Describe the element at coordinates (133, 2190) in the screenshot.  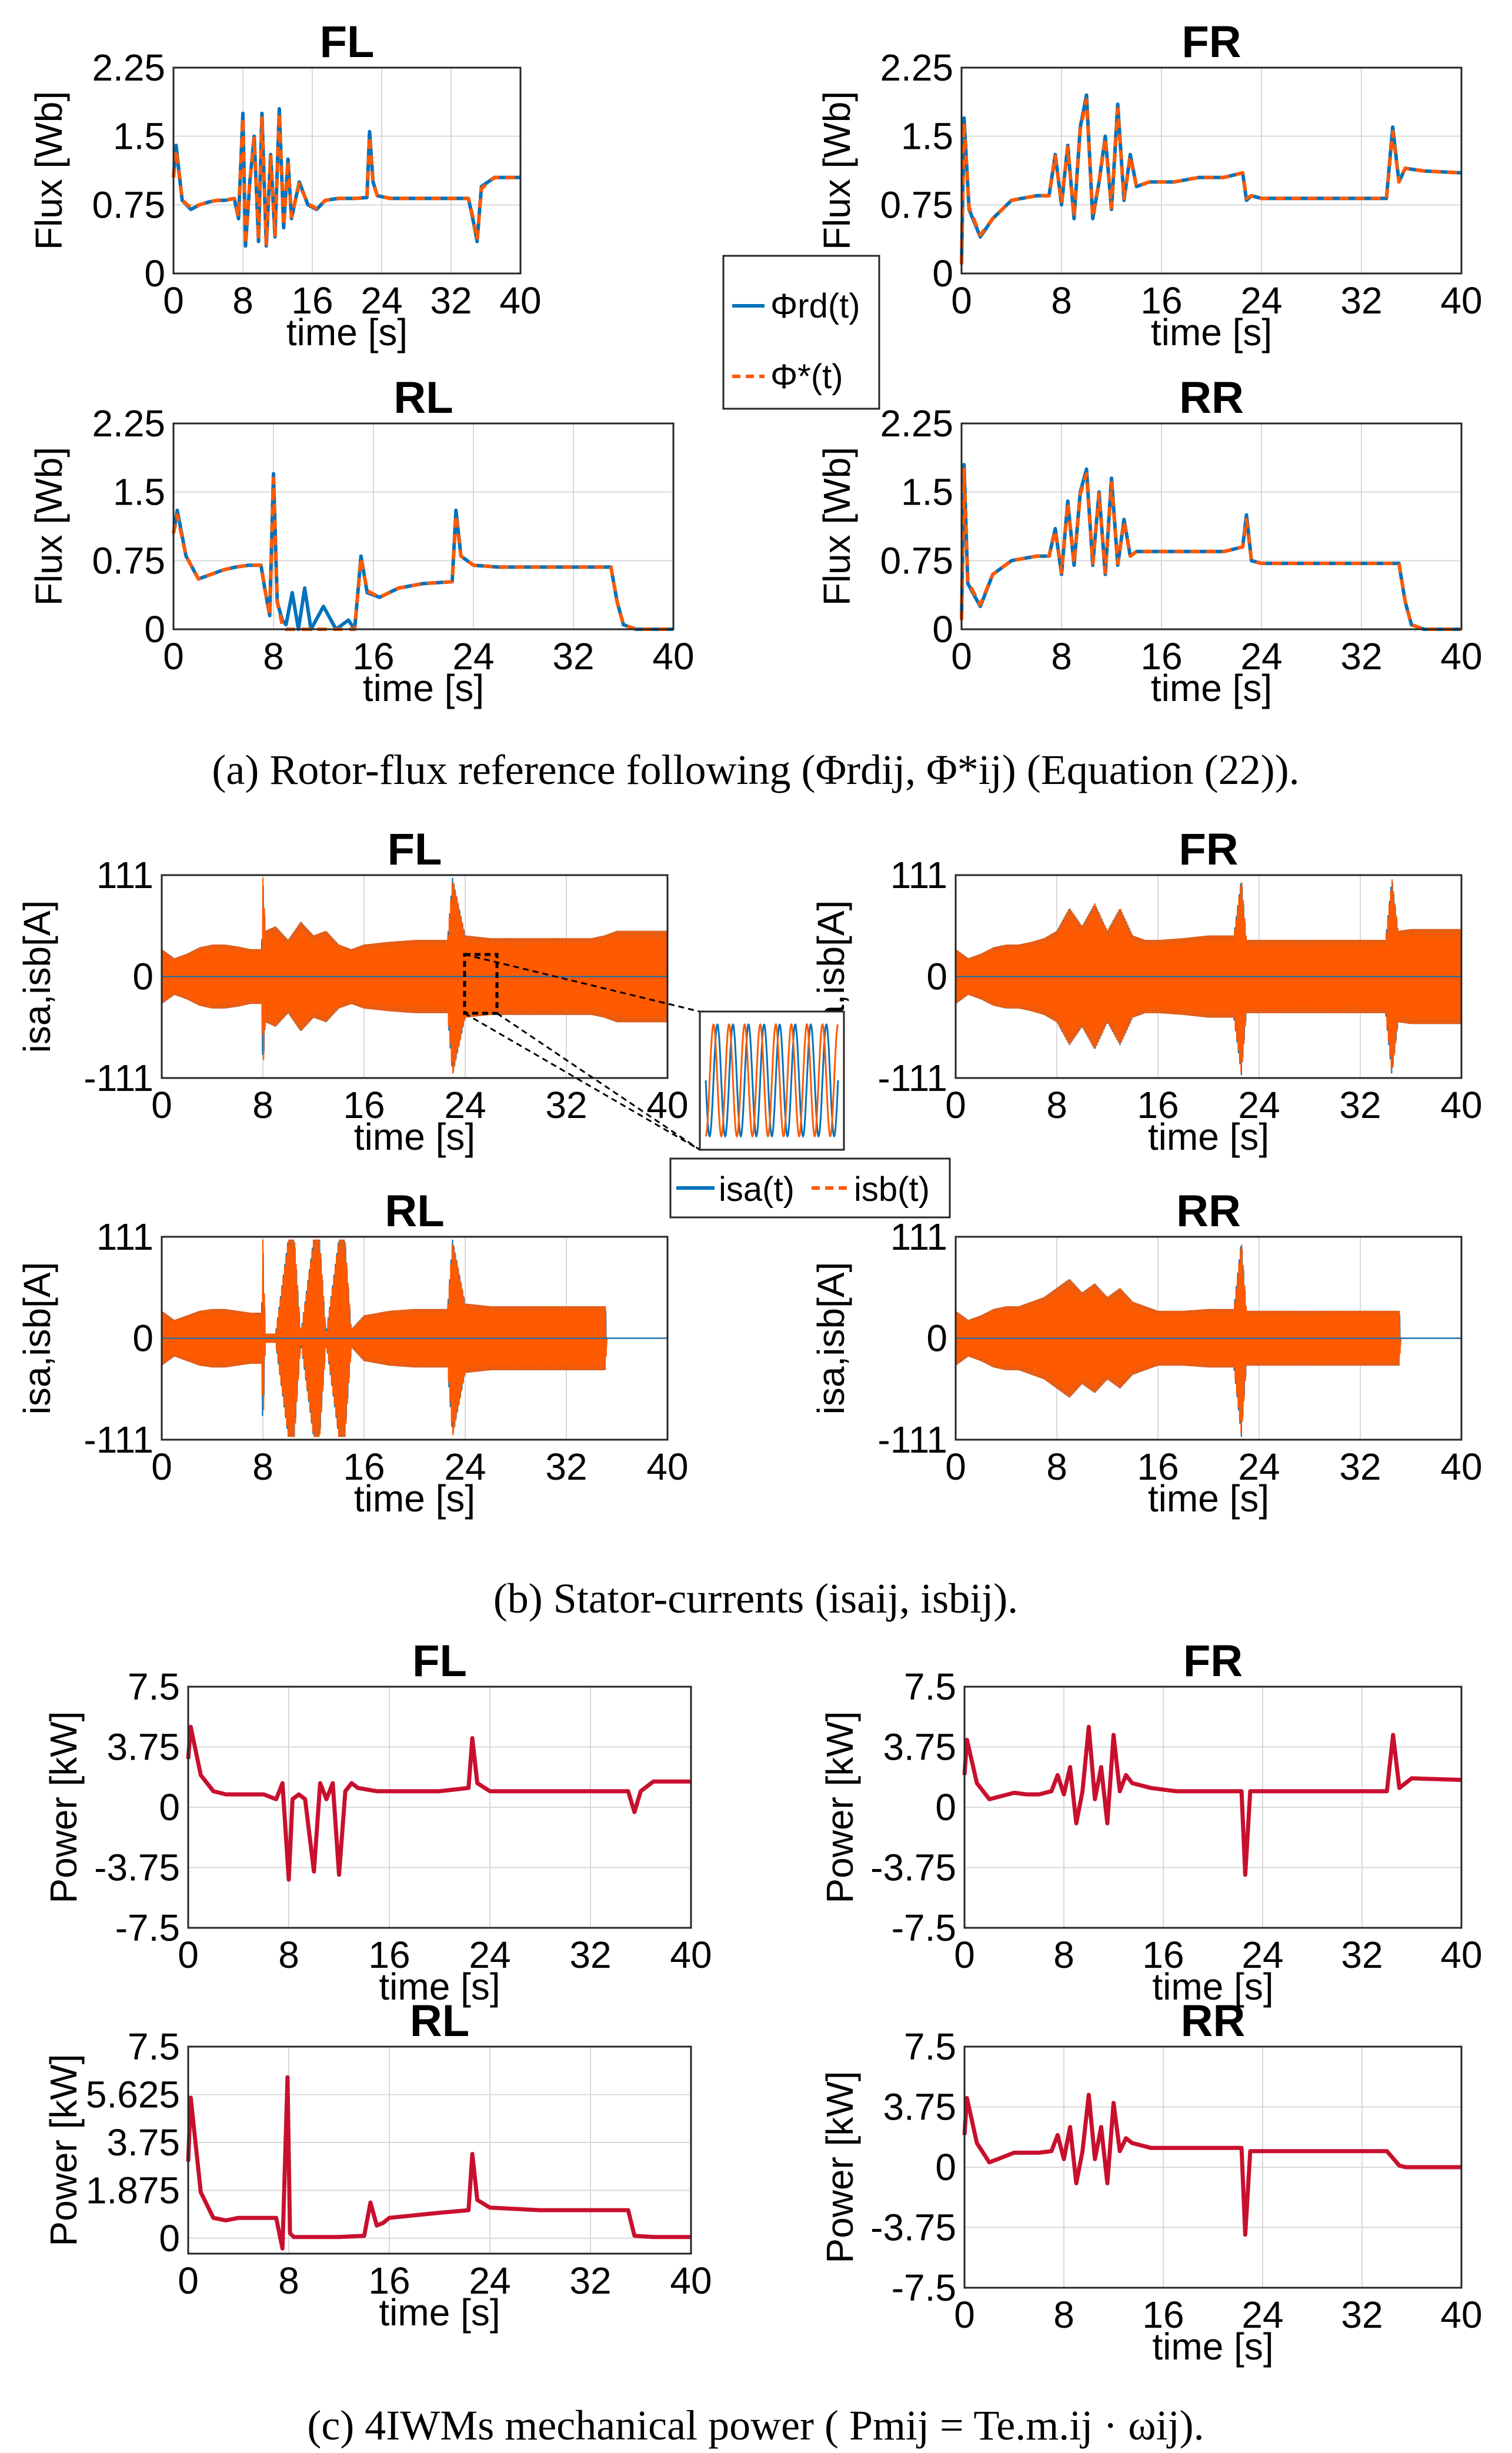
I see `y-tick-label: 1.875` at that location.